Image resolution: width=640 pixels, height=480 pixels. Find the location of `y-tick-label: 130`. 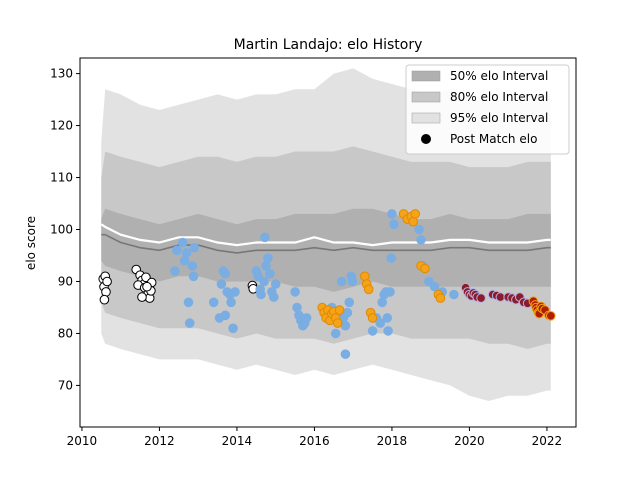

y-tick-label: 130 is located at coordinates (61, 74).